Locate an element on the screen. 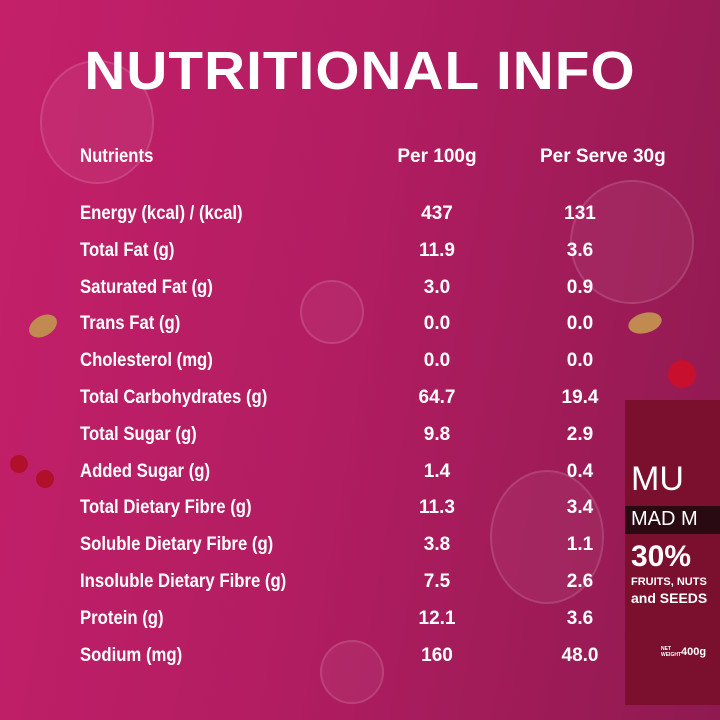  claim: FRUITS, NUTS is located at coordinates (669, 582).